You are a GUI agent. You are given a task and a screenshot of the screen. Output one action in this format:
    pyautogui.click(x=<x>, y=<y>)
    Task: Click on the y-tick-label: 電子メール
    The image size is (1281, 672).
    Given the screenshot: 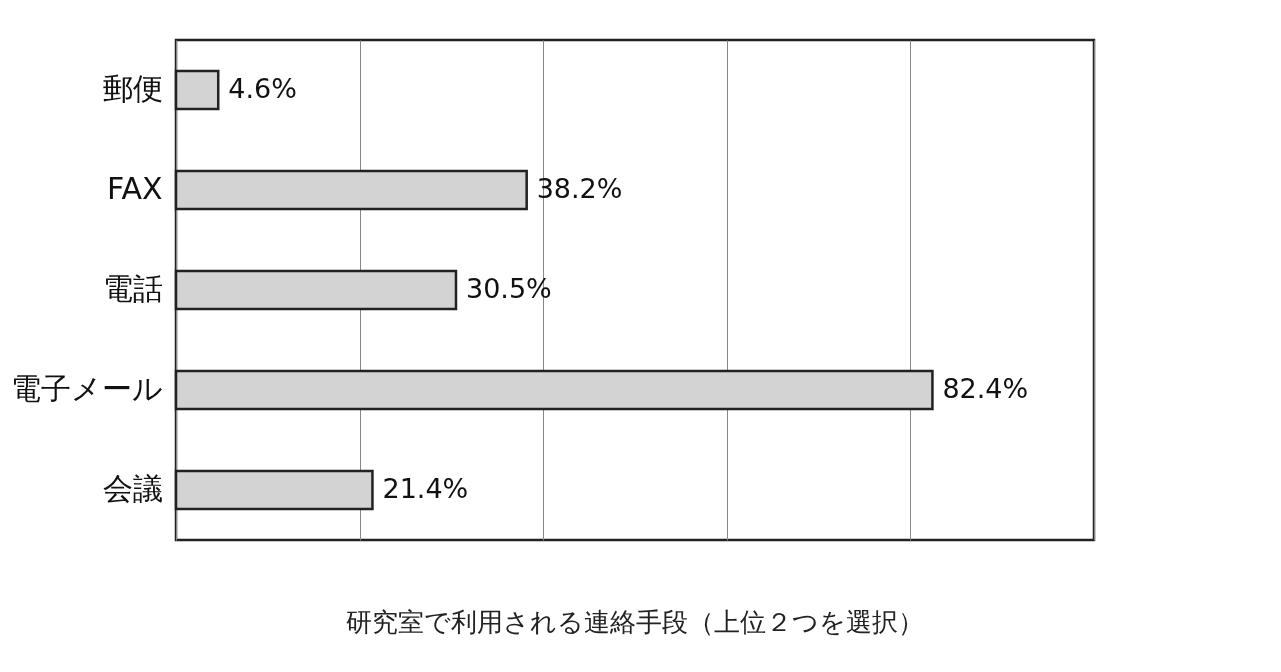 What is the action you would take?
    pyautogui.click(x=86, y=388)
    